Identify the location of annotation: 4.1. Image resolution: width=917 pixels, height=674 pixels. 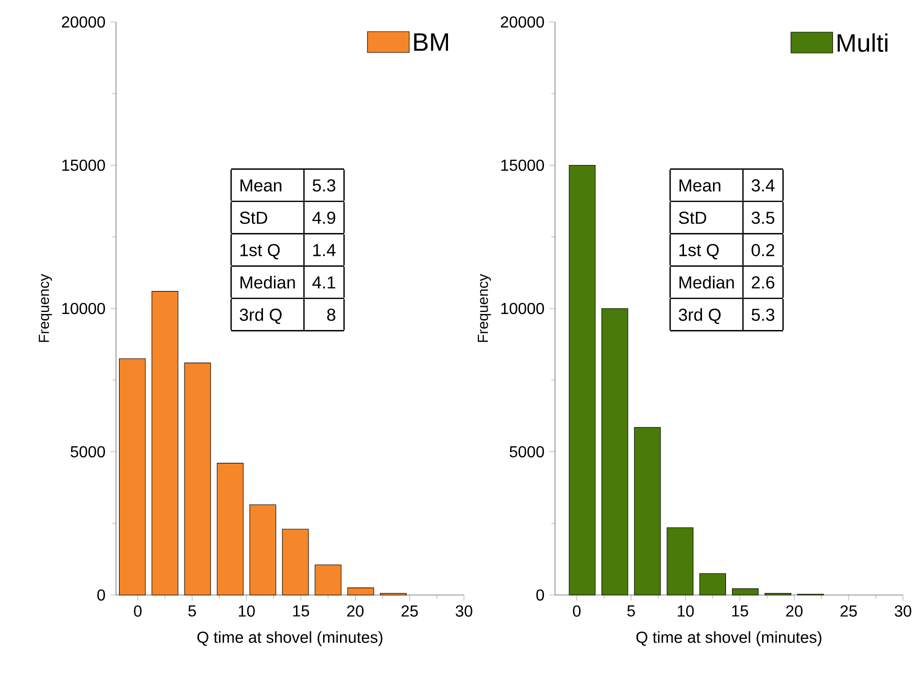
(324, 282).